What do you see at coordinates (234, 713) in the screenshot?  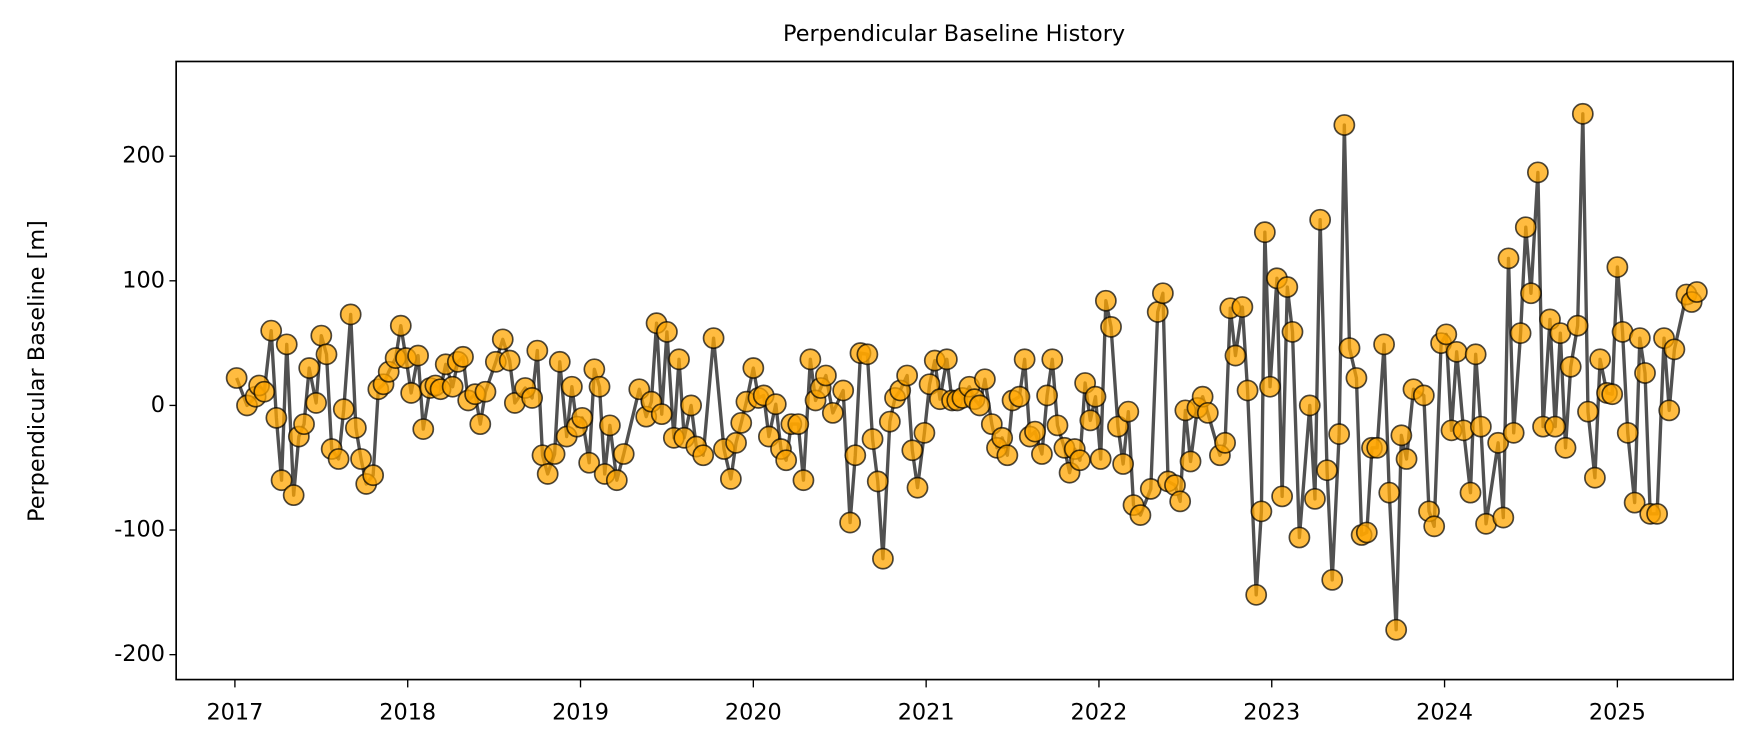 I see `x-tick-label: 2017` at bounding box center [234, 713].